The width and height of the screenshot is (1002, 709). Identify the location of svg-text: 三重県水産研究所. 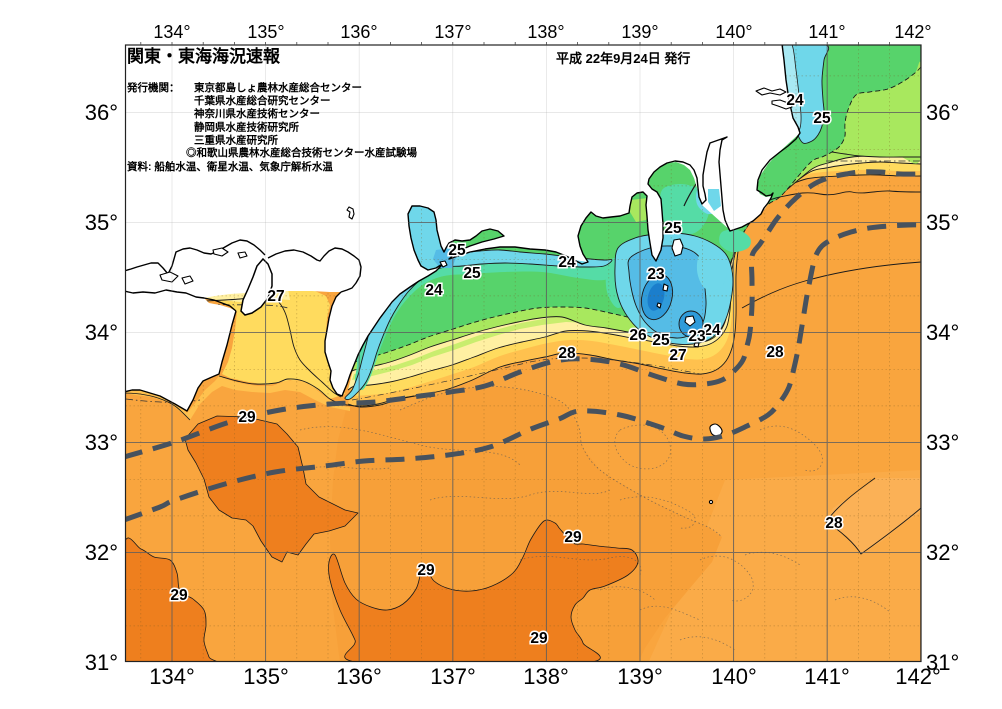
(236, 139).